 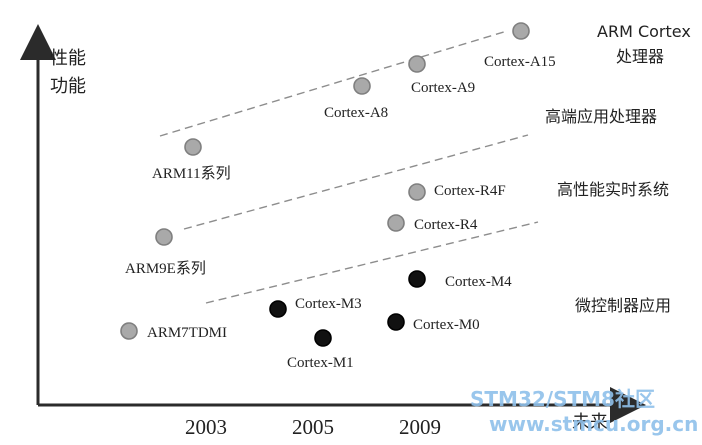 What do you see at coordinates (206, 427) in the screenshot?
I see `year-label-2003: 2003` at bounding box center [206, 427].